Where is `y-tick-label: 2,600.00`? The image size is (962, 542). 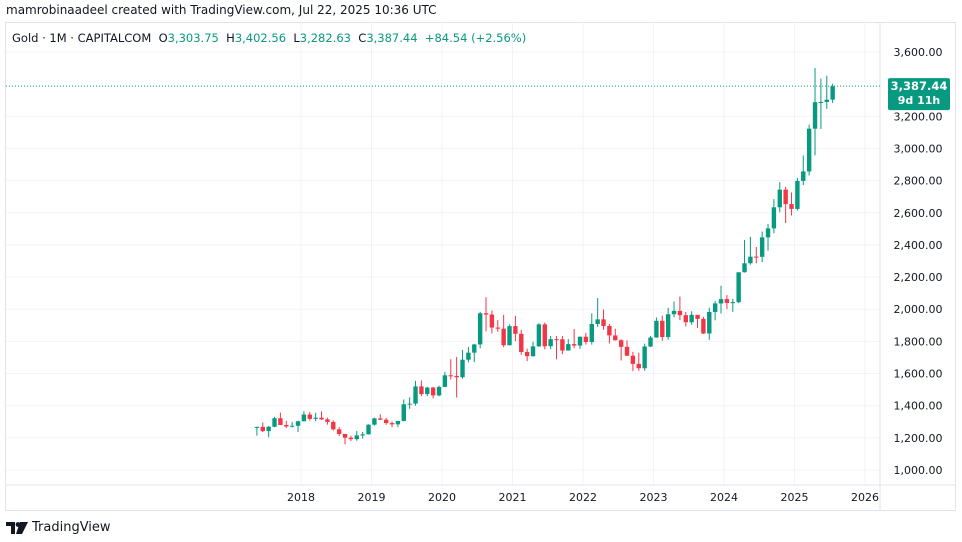
y-tick-label: 2,600.00 is located at coordinates (918, 213).